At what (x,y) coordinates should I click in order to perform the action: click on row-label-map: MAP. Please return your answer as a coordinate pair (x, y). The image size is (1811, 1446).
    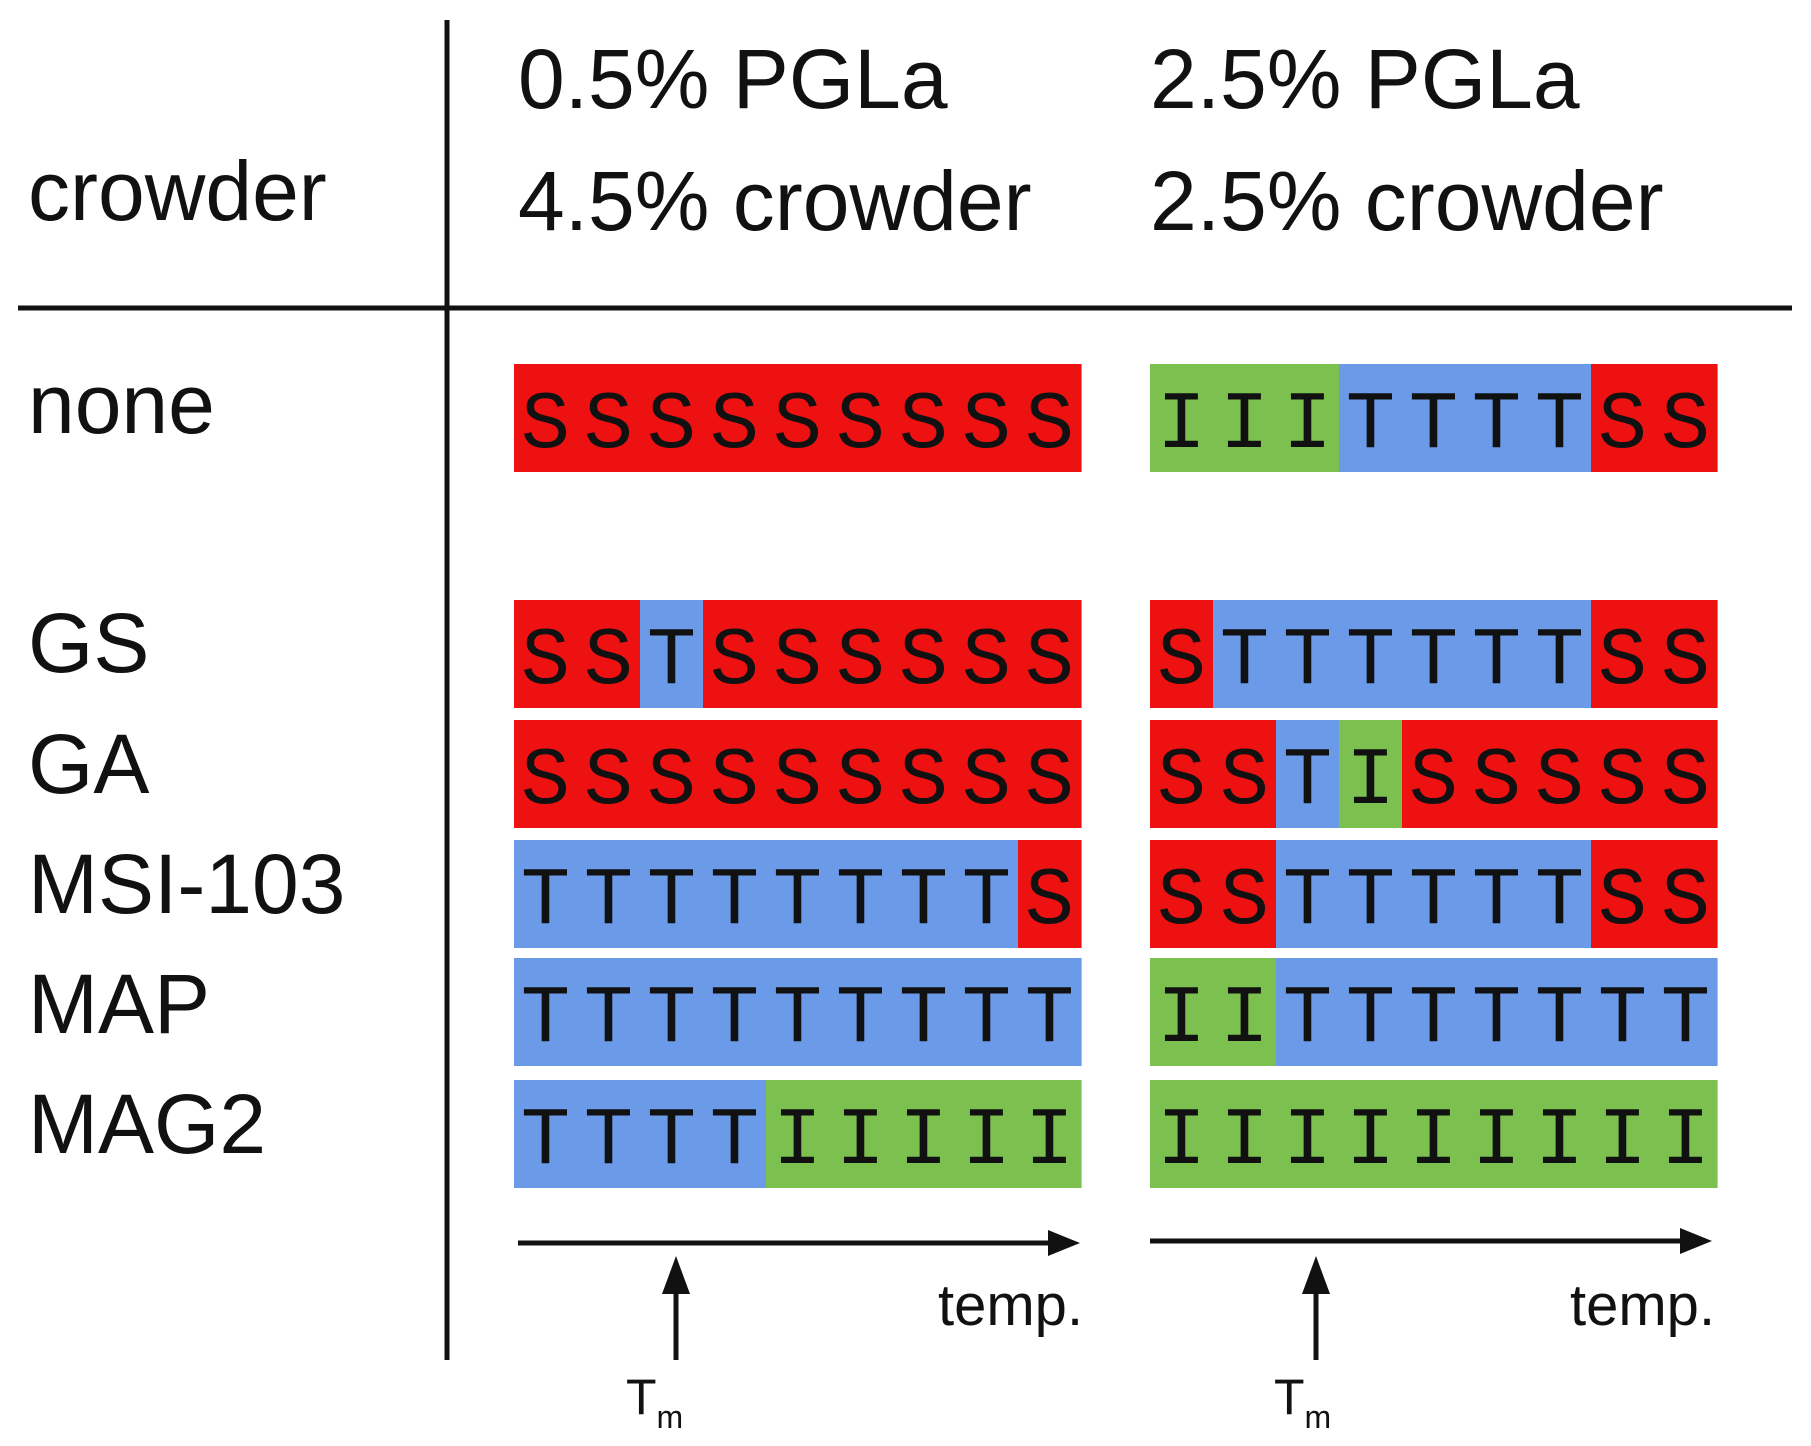
    Looking at the image, I should click on (119, 1004).